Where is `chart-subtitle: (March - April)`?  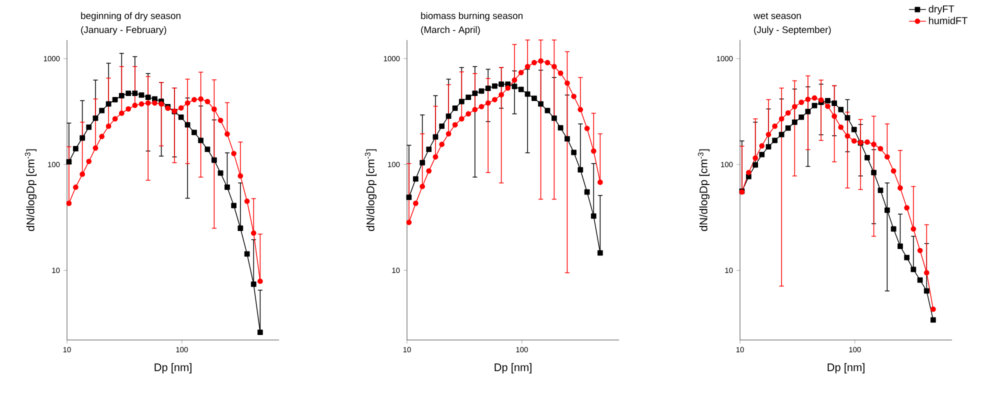
chart-subtitle: (March - April) is located at coordinates (450, 30).